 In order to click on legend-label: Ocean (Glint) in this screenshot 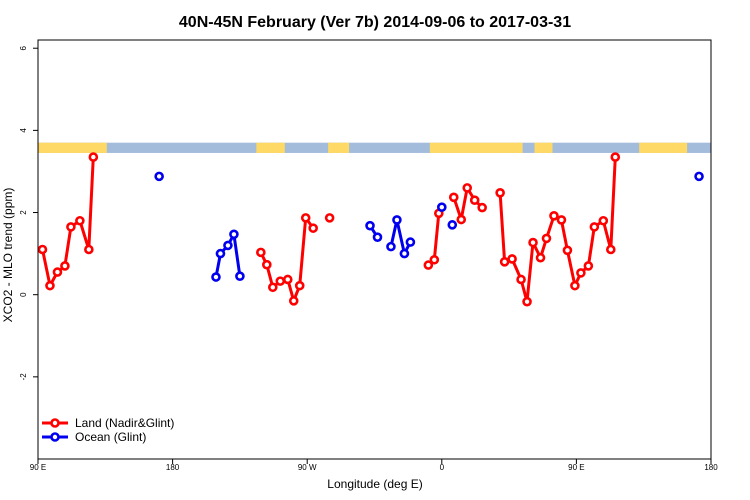, I will do `click(110, 437)`.